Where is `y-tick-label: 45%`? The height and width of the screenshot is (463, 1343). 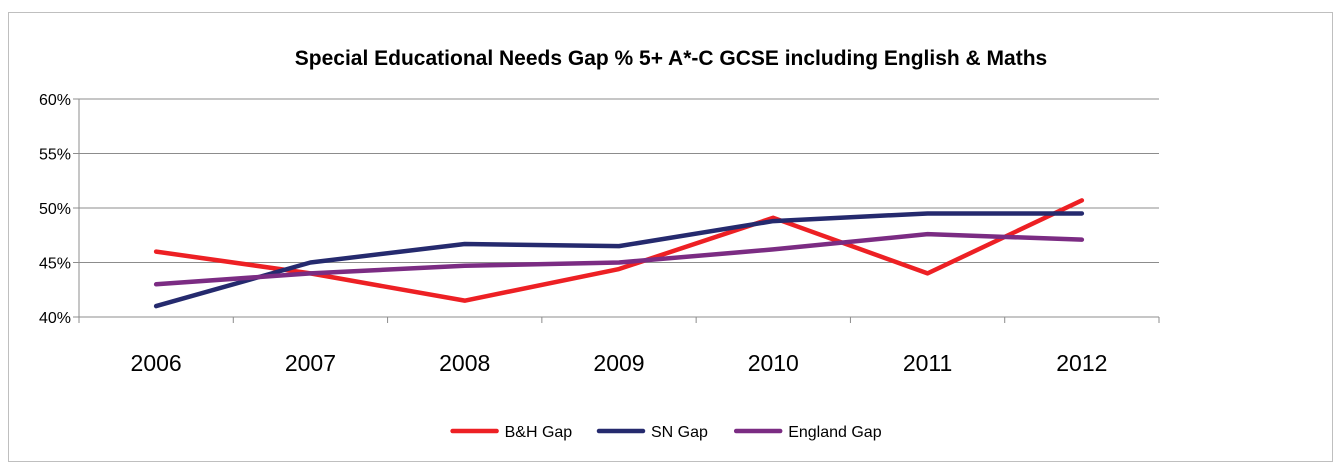 y-tick-label: 45% is located at coordinates (55, 264).